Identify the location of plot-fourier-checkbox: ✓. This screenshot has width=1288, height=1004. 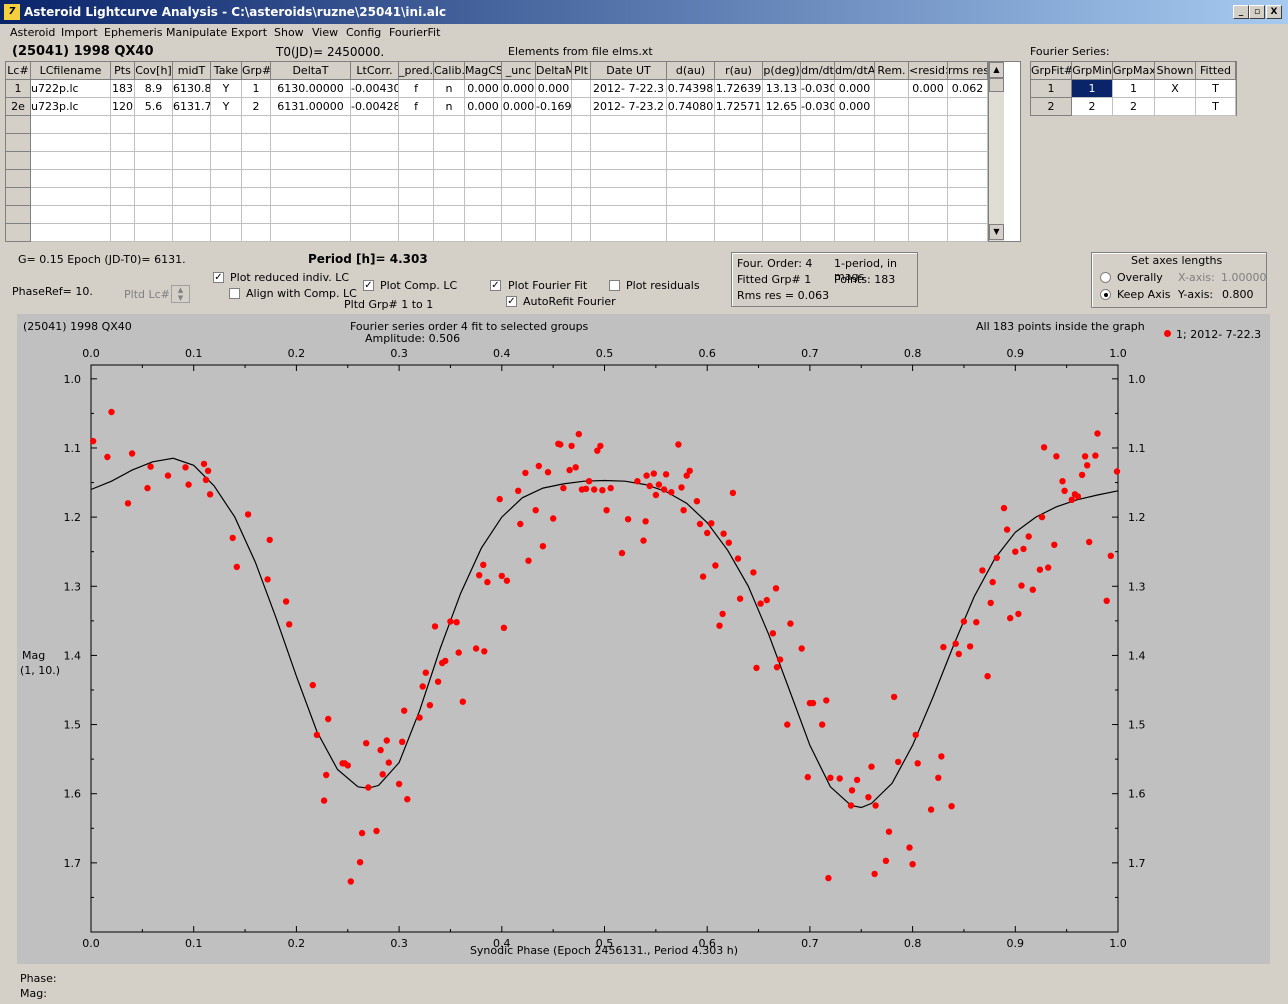
(495, 285).